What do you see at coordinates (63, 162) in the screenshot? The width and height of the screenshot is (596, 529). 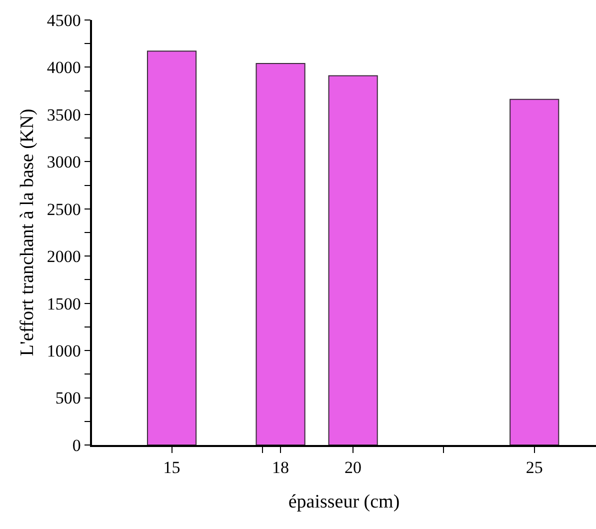 I see `y-tick-label: 3000` at bounding box center [63, 162].